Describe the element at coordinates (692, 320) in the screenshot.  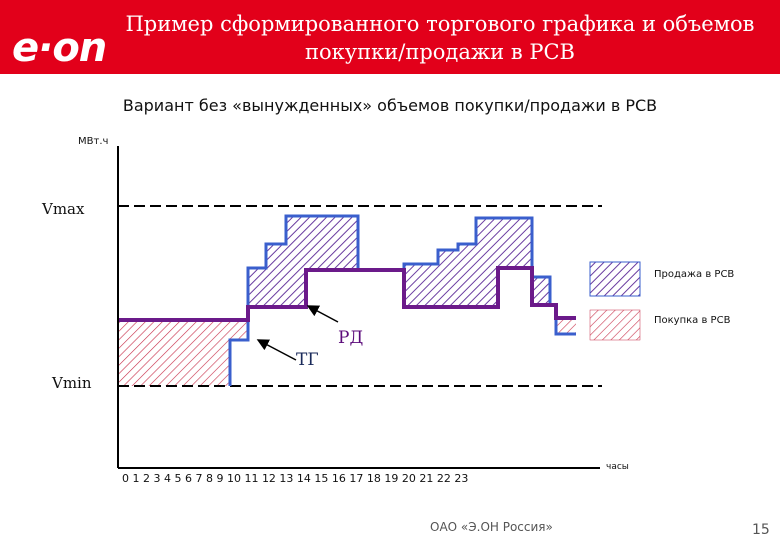
I see `legend-buy-label: Покупка в РСВ` at that location.